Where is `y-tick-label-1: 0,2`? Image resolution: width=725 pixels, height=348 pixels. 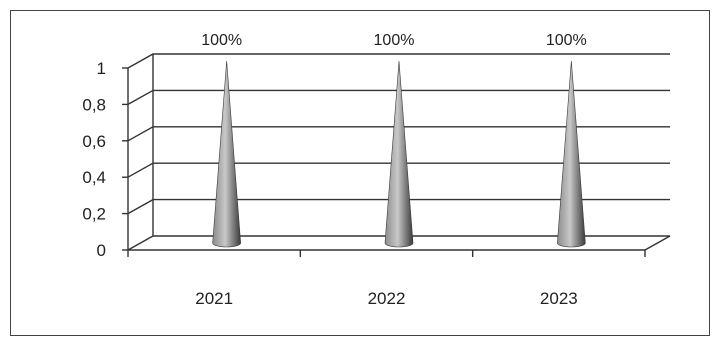 y-tick-label-1: 0,2 is located at coordinates (94, 214).